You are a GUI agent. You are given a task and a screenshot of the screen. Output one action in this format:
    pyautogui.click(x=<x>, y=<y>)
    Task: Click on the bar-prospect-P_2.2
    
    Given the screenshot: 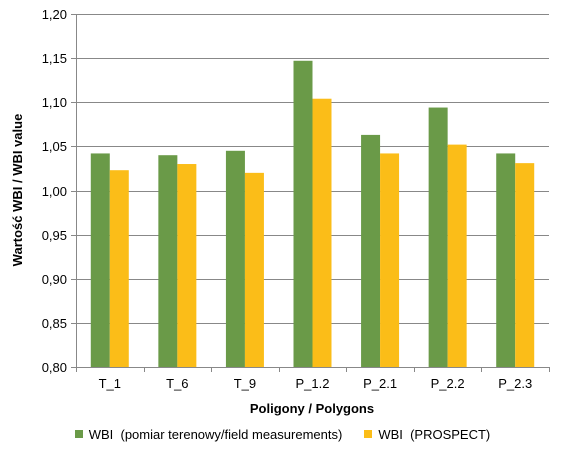 What is the action you would take?
    pyautogui.click(x=457, y=255)
    